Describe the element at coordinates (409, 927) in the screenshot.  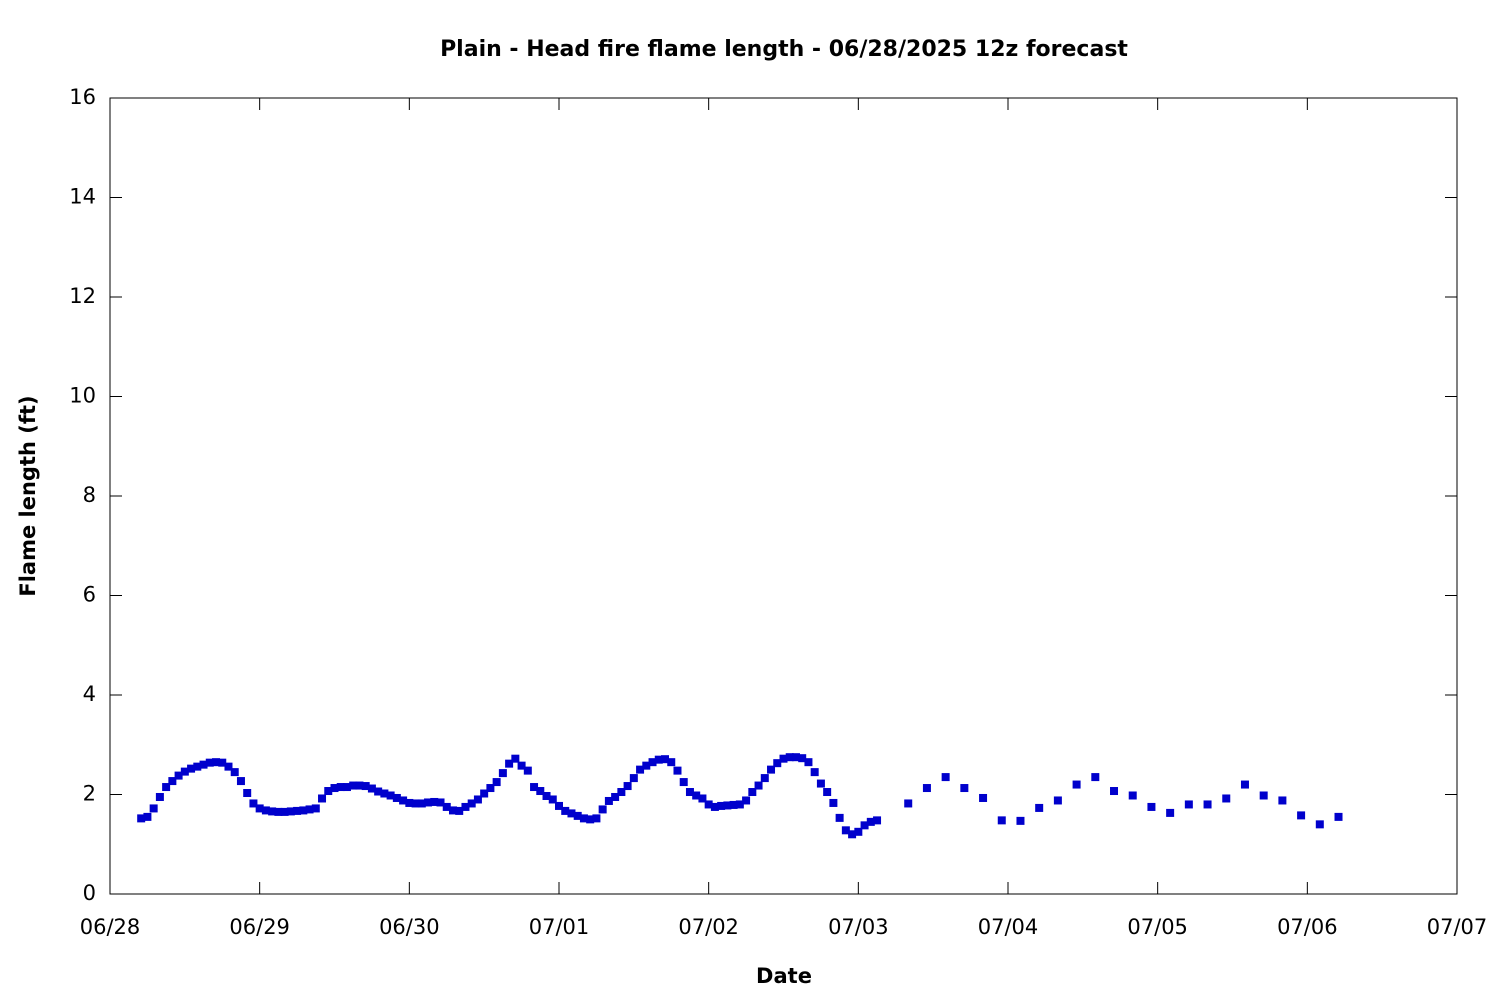
I see `x-tick-label: 06/30` at that location.